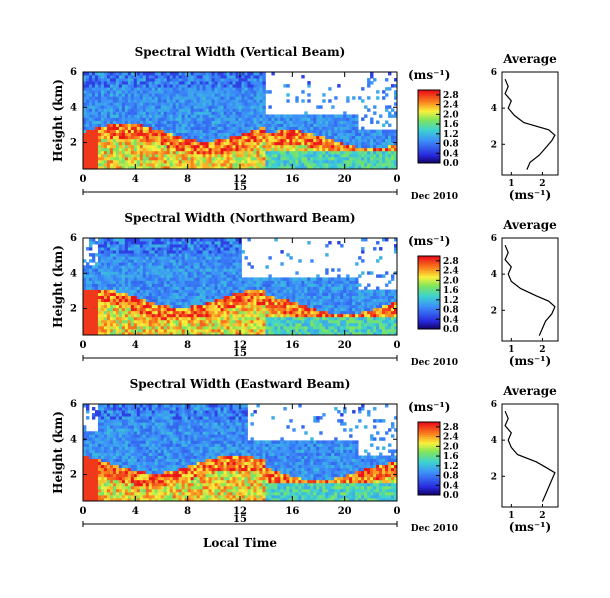  What do you see at coordinates (451, 135) in the screenshot?
I see `colorbar-tick-label: 1.2` at bounding box center [451, 135].